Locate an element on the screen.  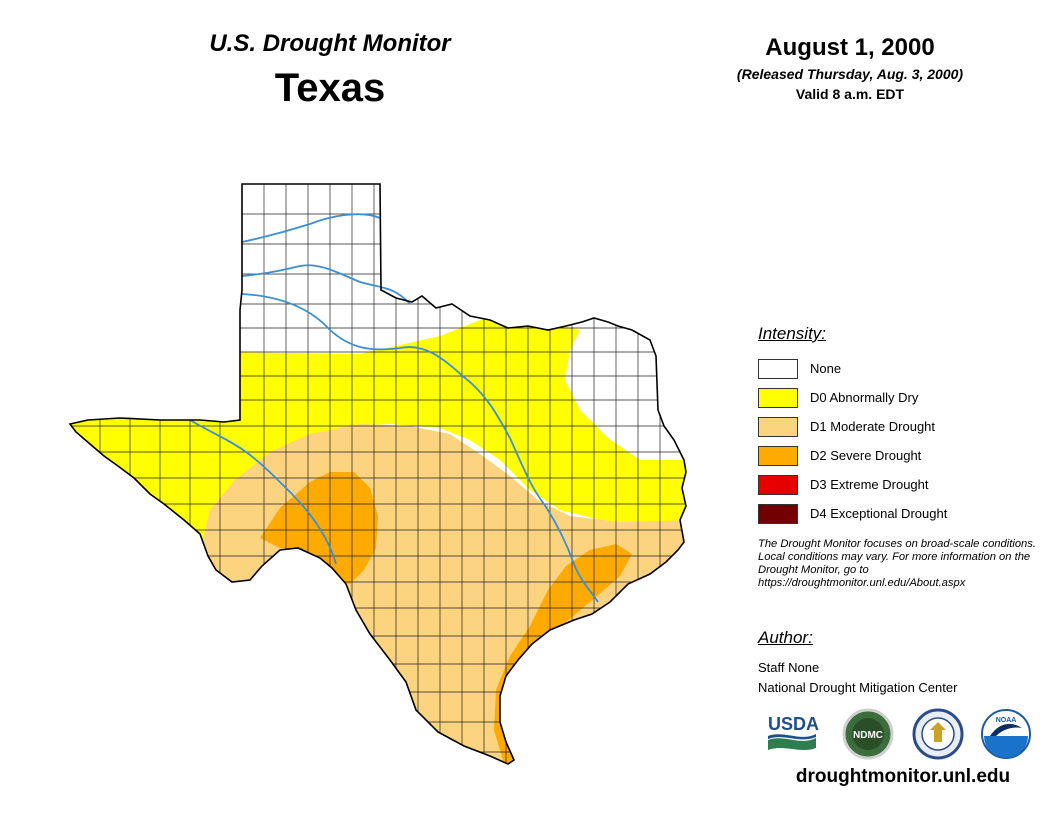
noaa-logo: NOAA is located at coordinates (1006, 734).